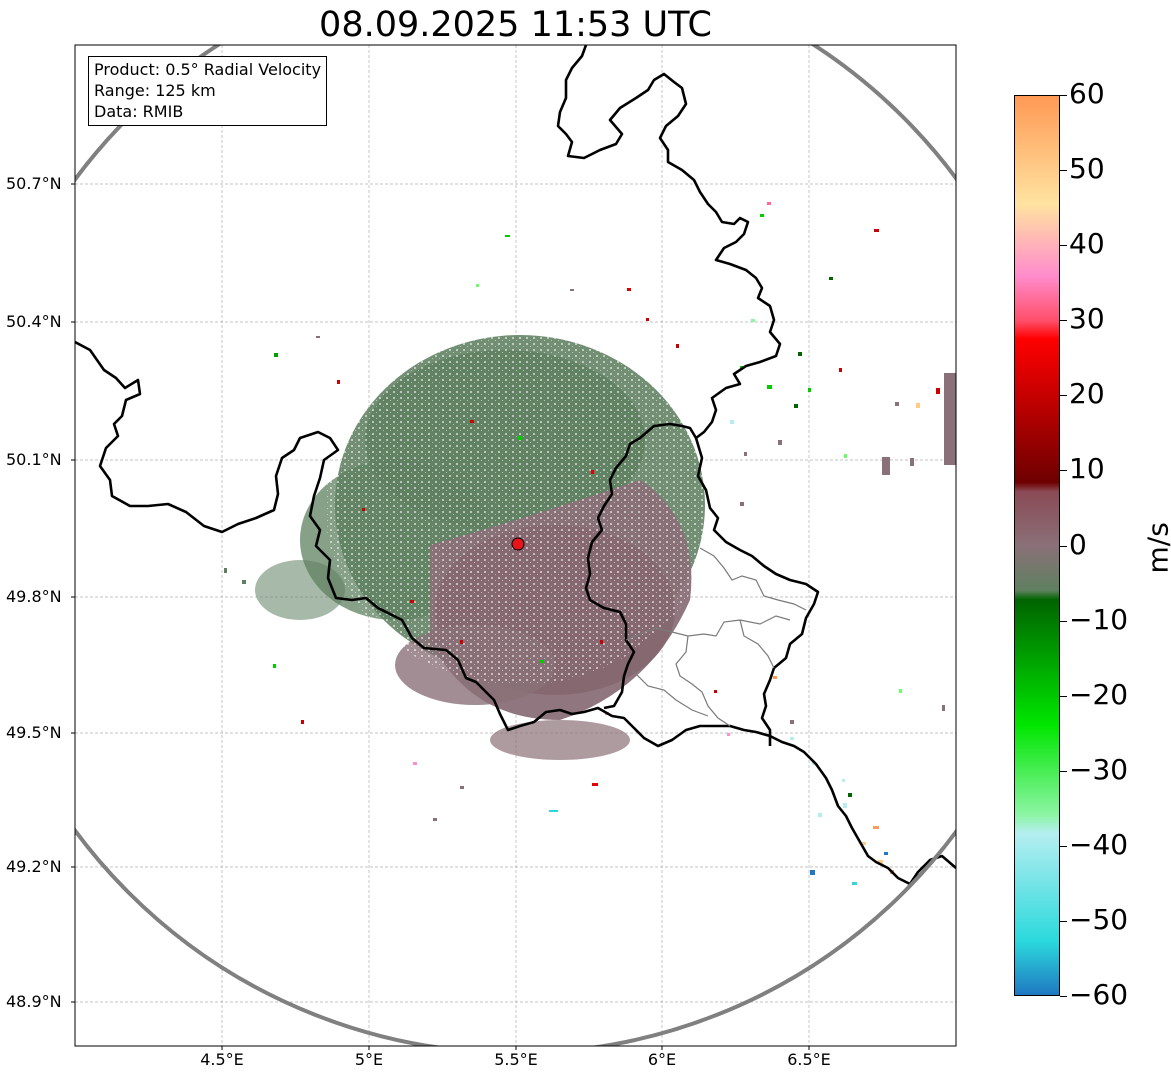 This screenshot has width=1171, height=1081. What do you see at coordinates (208, 69) in the screenshot?
I see `product-label: Product: 0.5° Radial Velocity` at bounding box center [208, 69].